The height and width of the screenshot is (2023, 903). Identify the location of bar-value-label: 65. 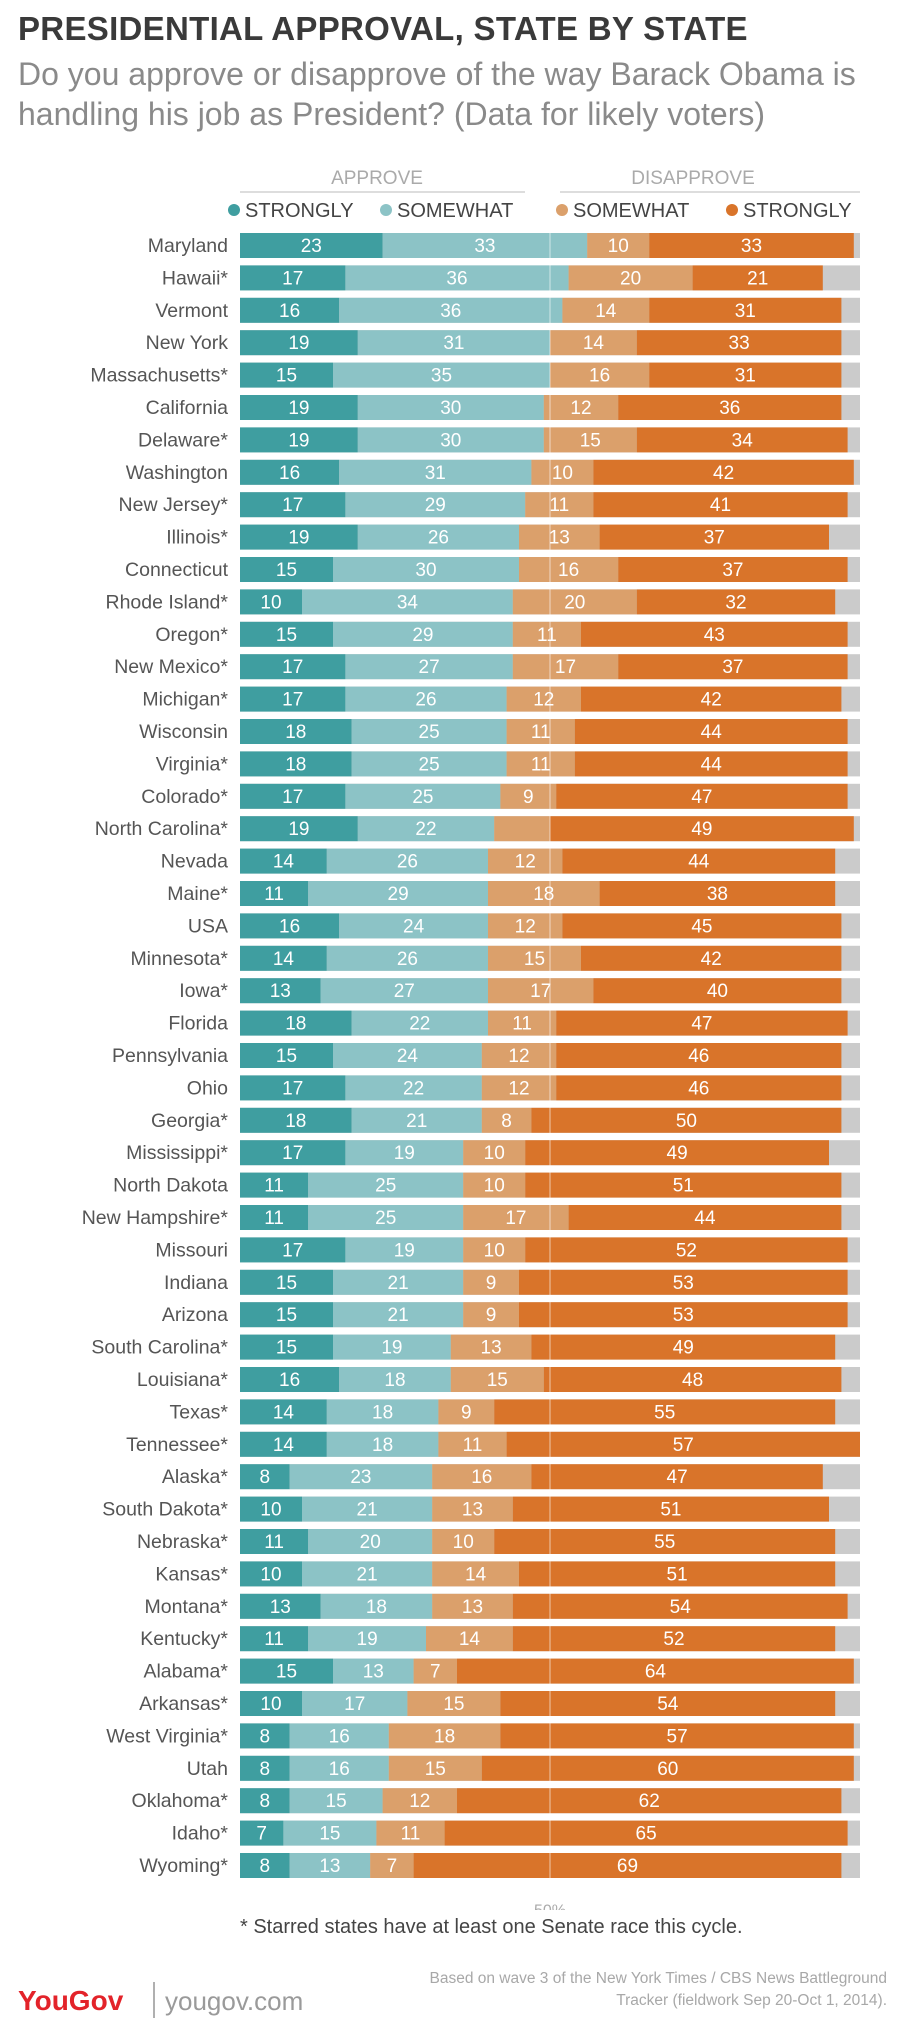
(646, 1834).